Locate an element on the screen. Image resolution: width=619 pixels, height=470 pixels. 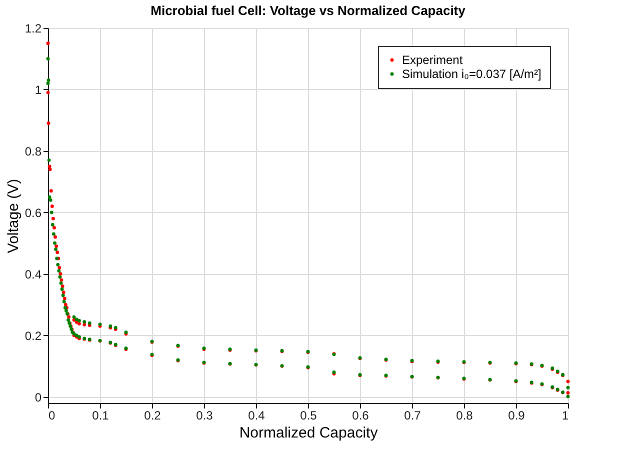
y-tick-label: 0.4 is located at coordinates (33, 274).